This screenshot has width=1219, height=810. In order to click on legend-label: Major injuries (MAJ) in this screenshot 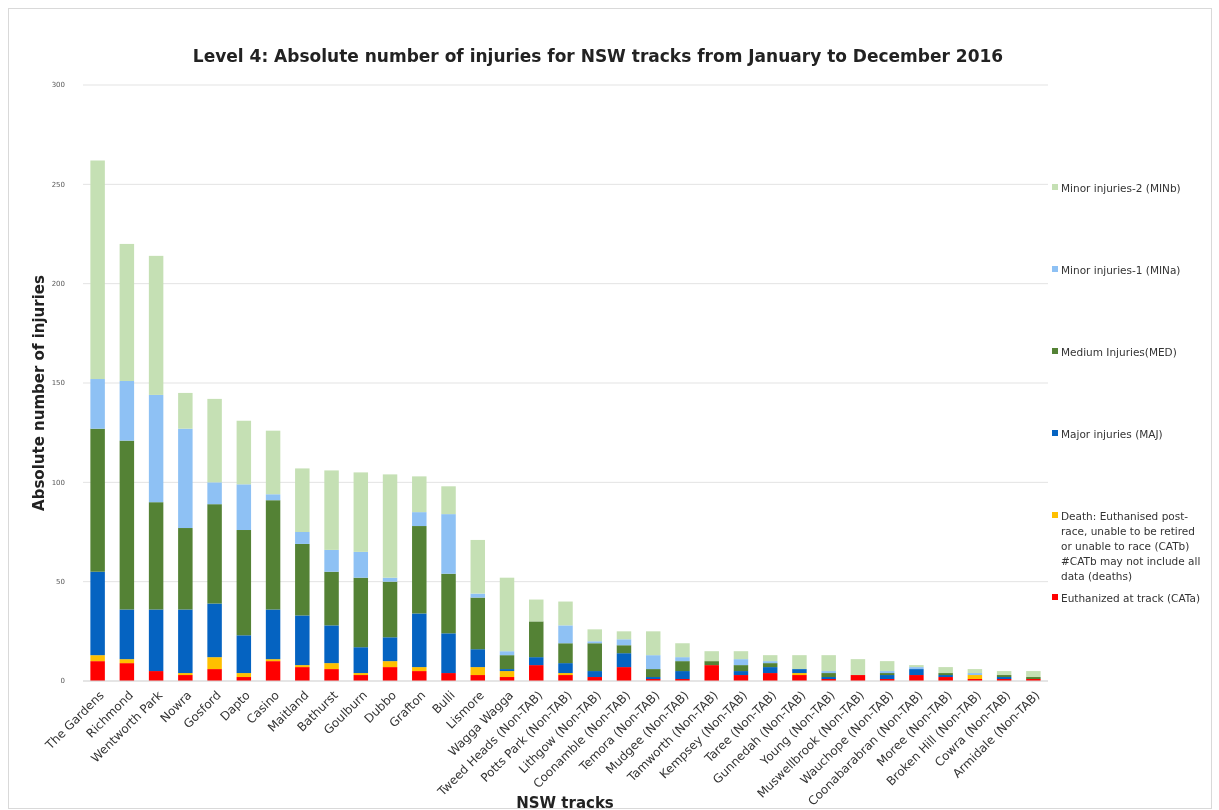, I will do `click(1112, 433)`.